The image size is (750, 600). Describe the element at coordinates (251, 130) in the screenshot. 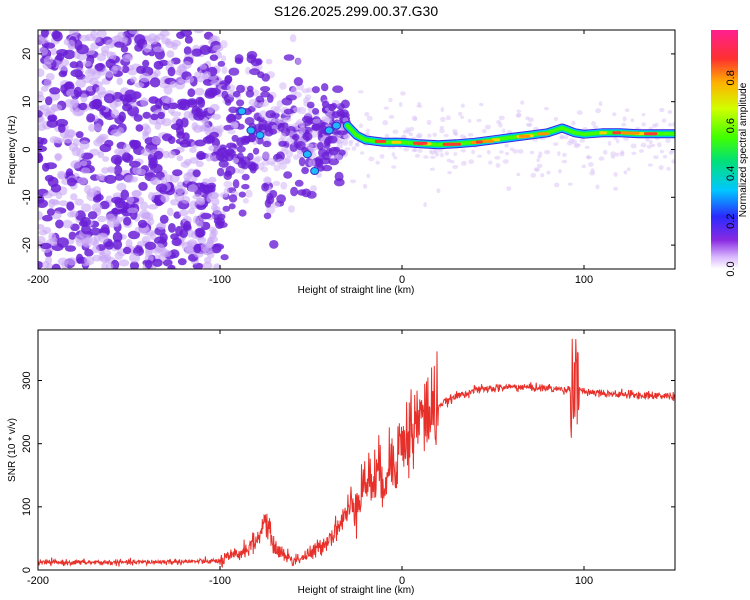

I see `spectral-hotspot` at that location.